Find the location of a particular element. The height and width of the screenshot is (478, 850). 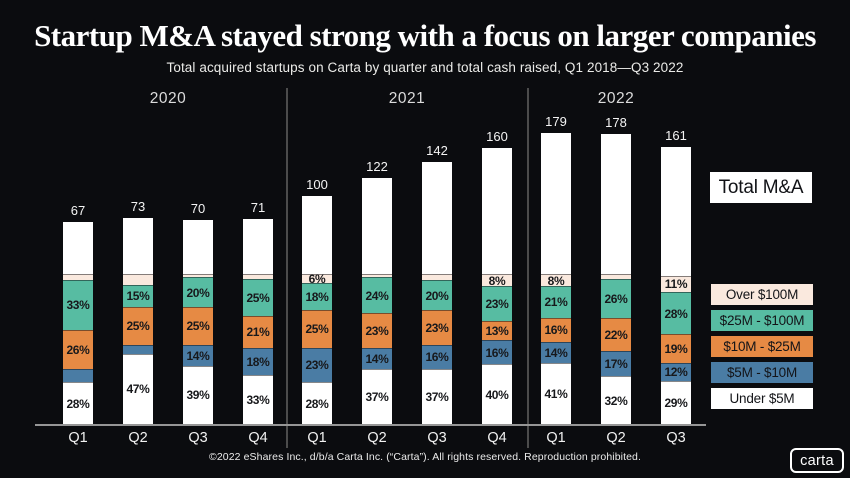

legend-tier-under-5m: Under $5M is located at coordinates (762, 398).